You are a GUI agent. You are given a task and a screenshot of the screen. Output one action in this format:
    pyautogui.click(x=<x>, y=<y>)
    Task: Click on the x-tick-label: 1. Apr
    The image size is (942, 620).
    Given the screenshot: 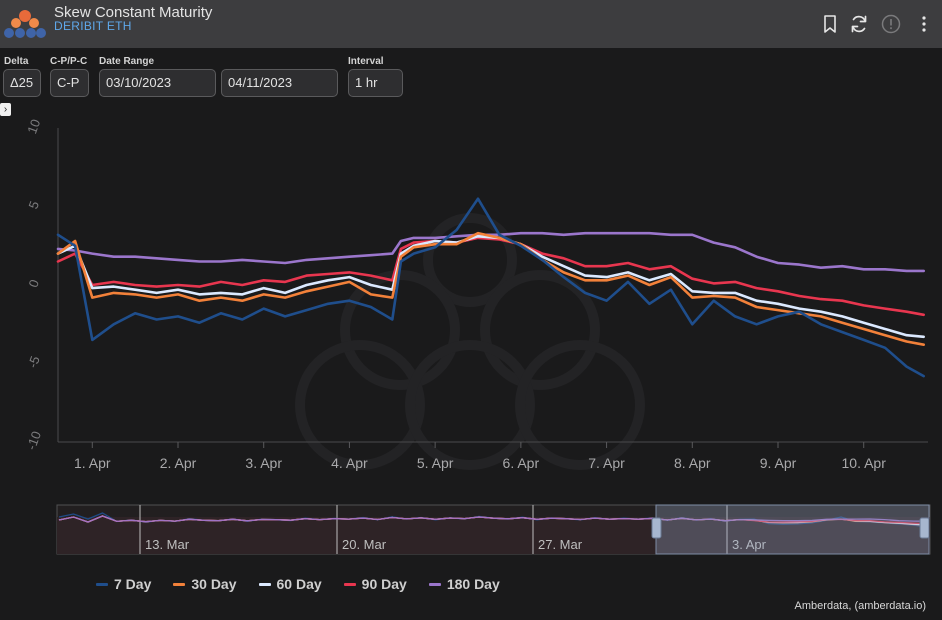 What is the action you would take?
    pyautogui.click(x=92, y=463)
    